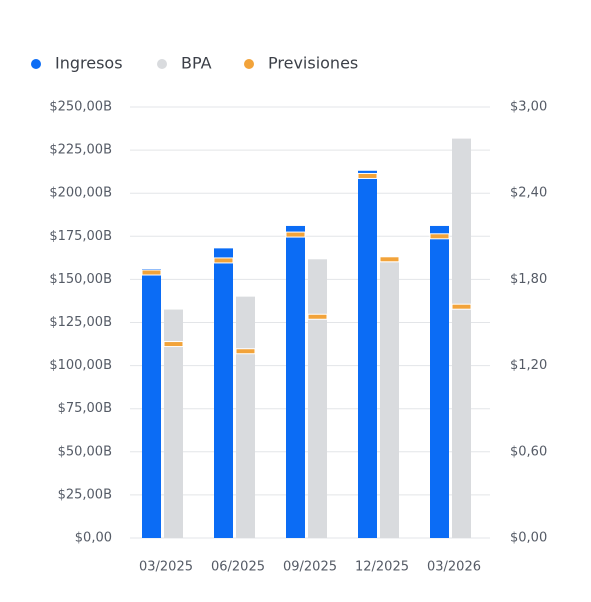 The image size is (591, 602). Describe the element at coordinates (80, 279) in the screenshot. I see `y-tick-label: $150,00B` at that location.